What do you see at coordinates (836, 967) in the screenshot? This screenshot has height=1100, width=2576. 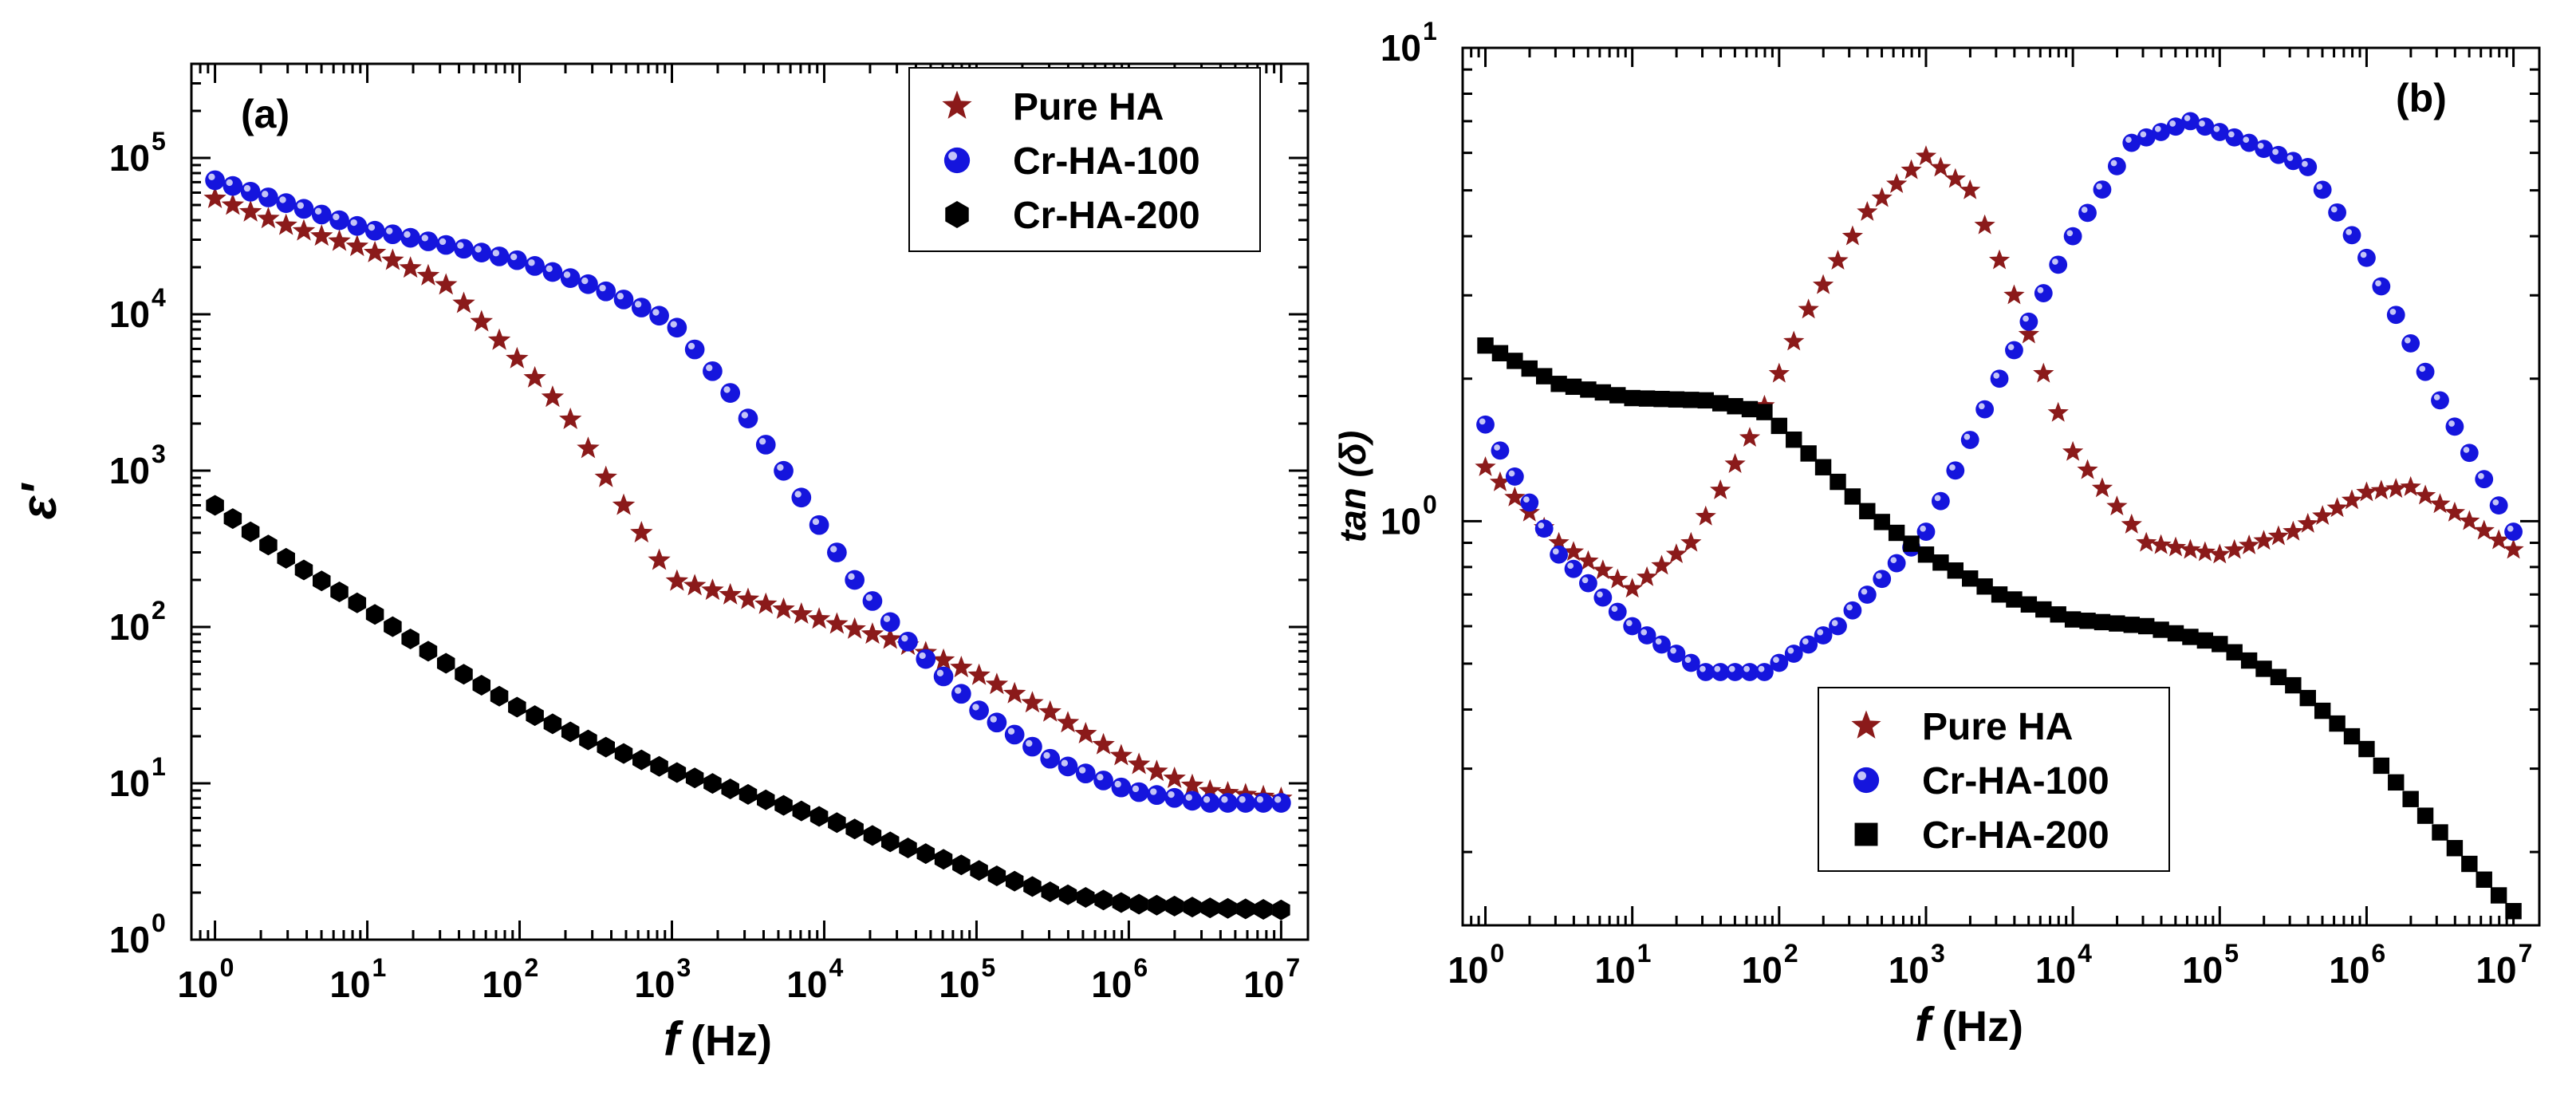 I see `x-tick-exp-a: 4` at bounding box center [836, 967].